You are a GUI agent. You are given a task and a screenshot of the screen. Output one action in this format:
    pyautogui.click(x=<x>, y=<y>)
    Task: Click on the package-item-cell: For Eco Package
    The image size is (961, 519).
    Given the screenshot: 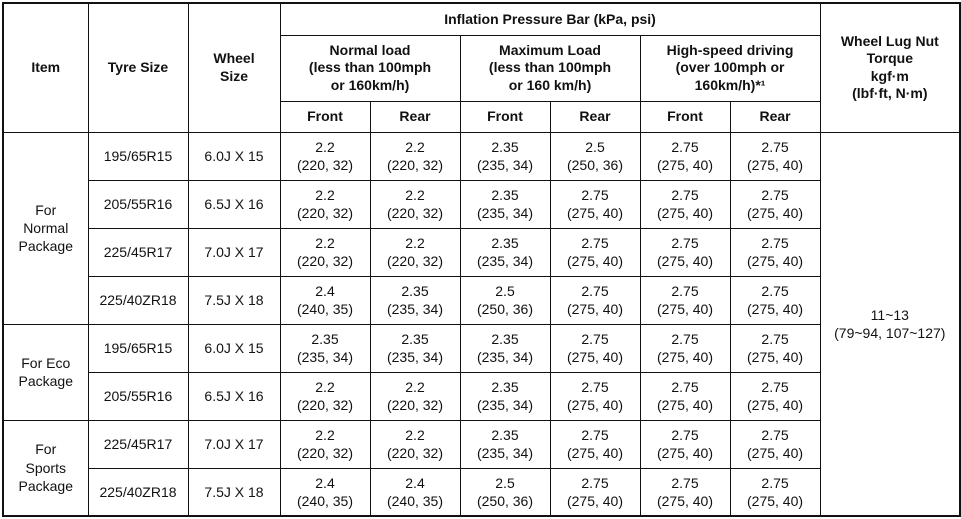 What is the action you would take?
    pyautogui.click(x=45, y=372)
    